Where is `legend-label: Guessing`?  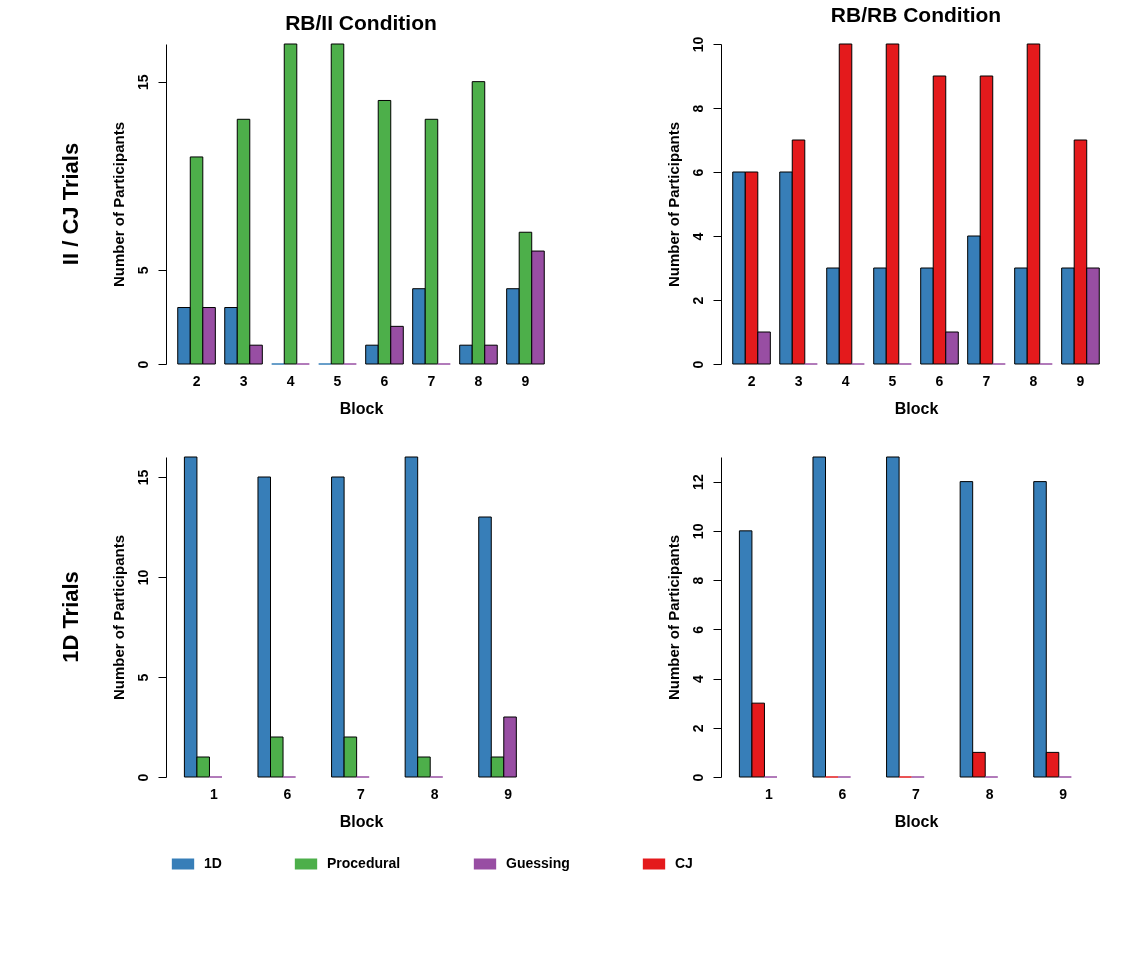
legend-label: Guessing is located at coordinates (538, 863).